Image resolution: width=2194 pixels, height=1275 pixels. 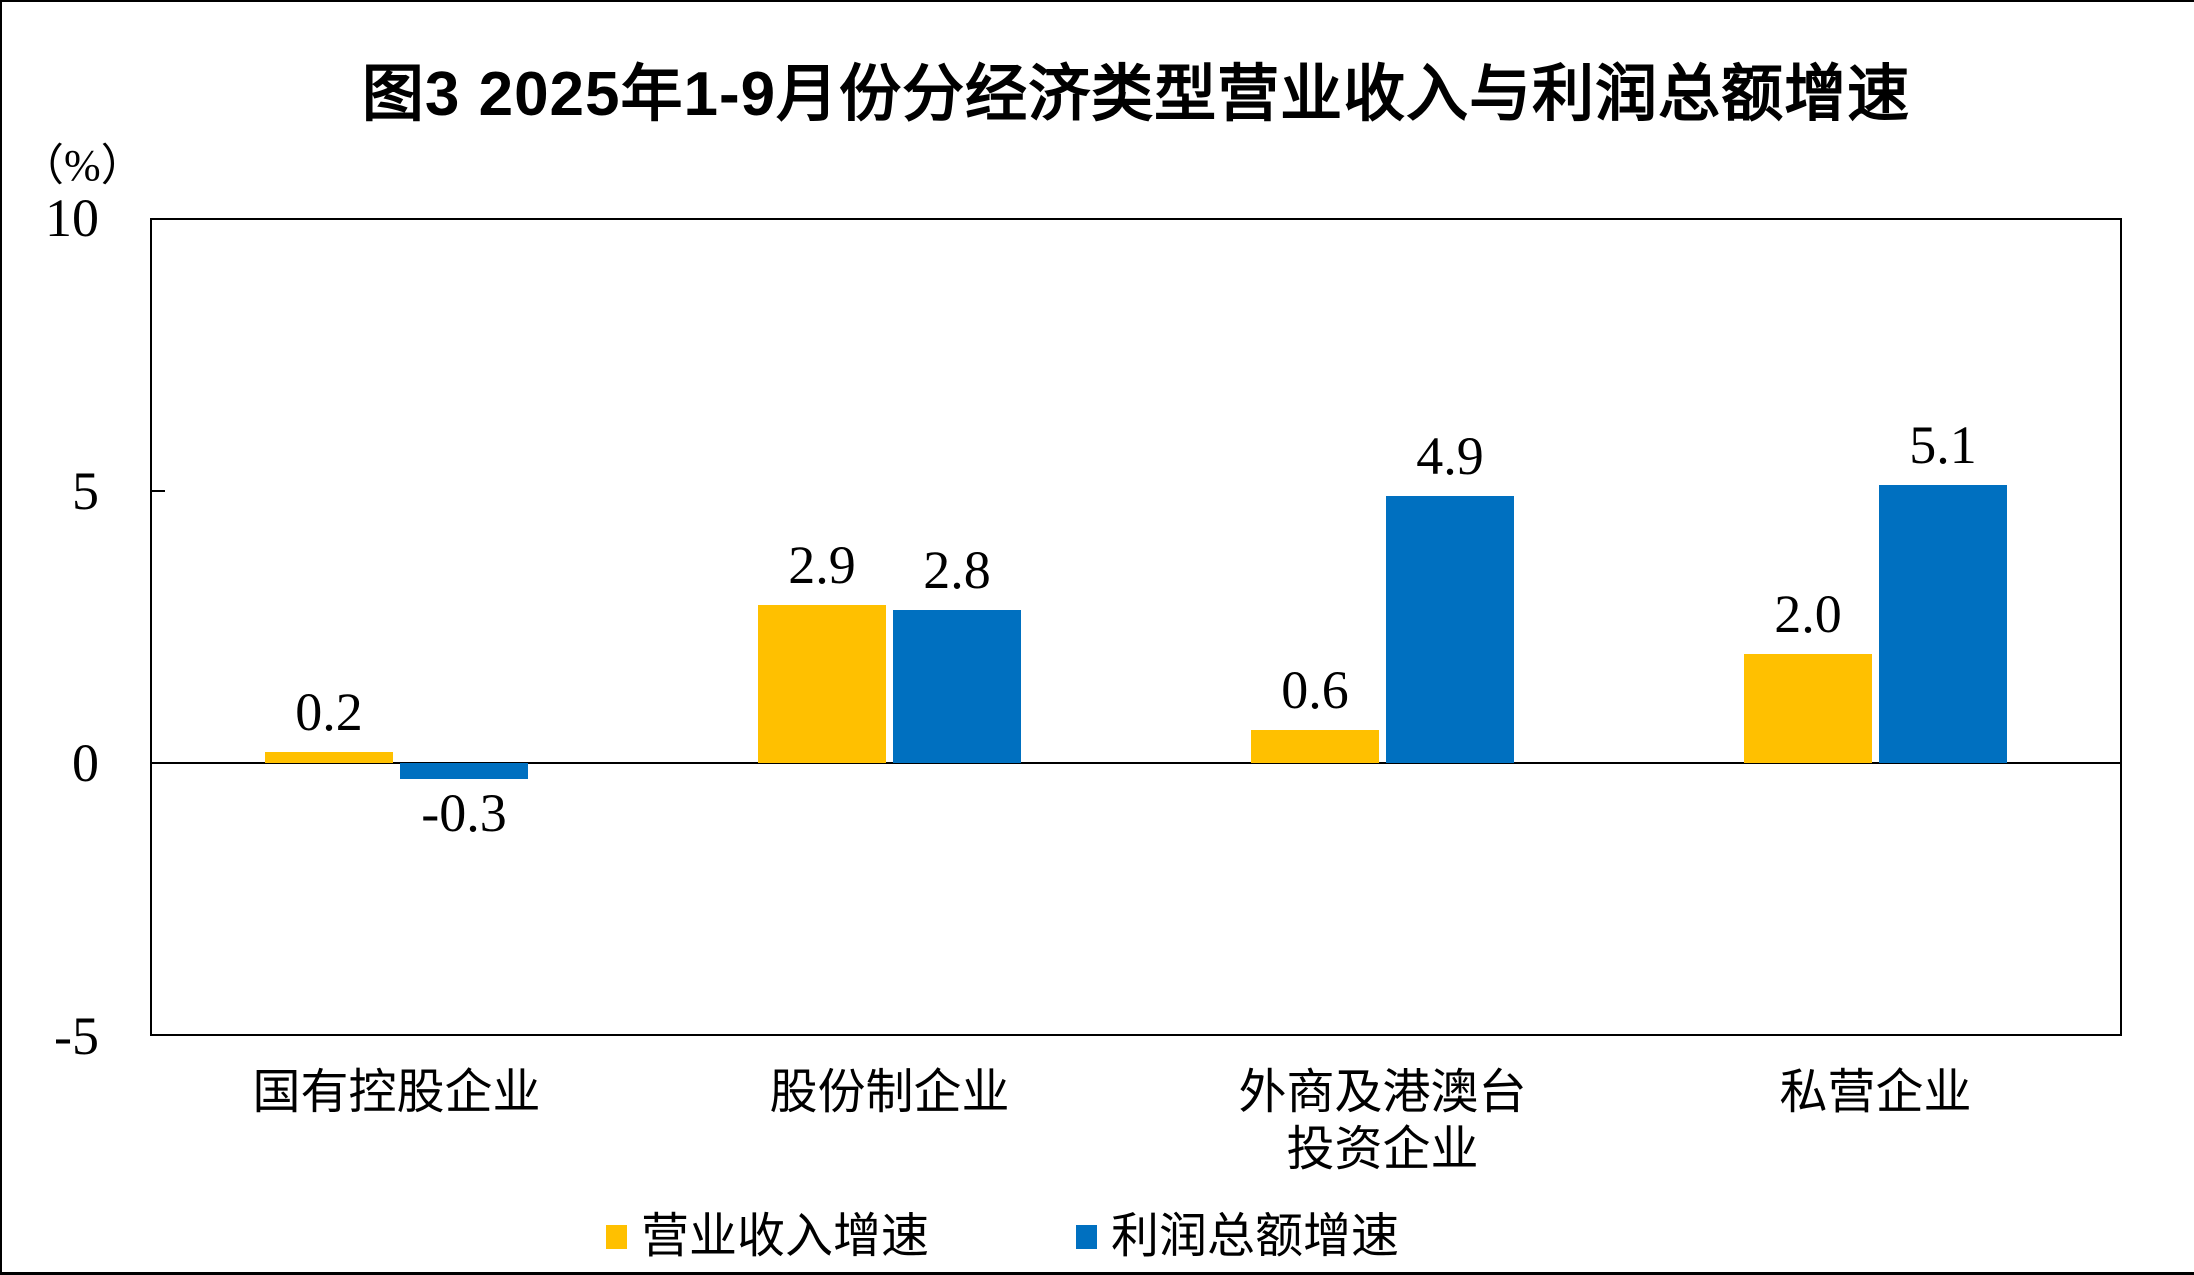 I want to click on bar-营业收入增速-股份制企业, so click(x=822, y=684).